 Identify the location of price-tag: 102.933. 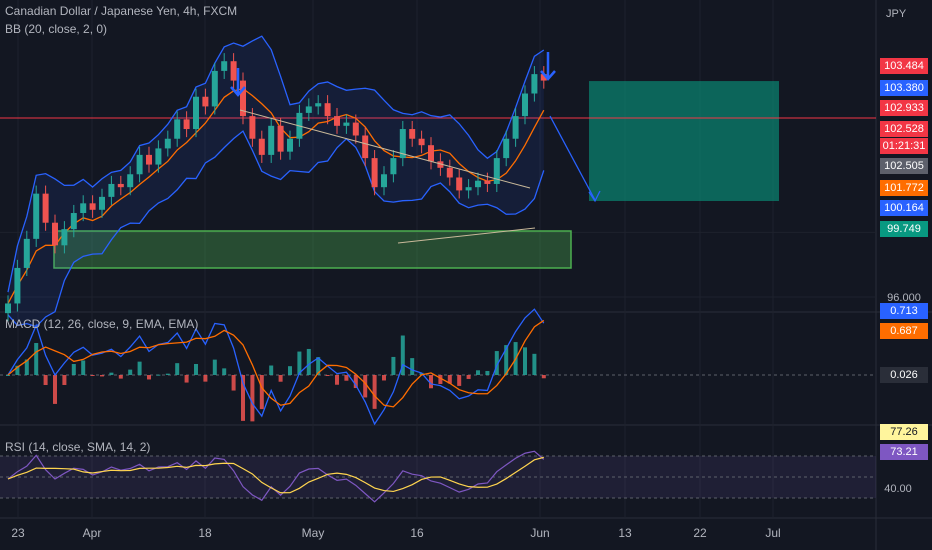
(904, 108).